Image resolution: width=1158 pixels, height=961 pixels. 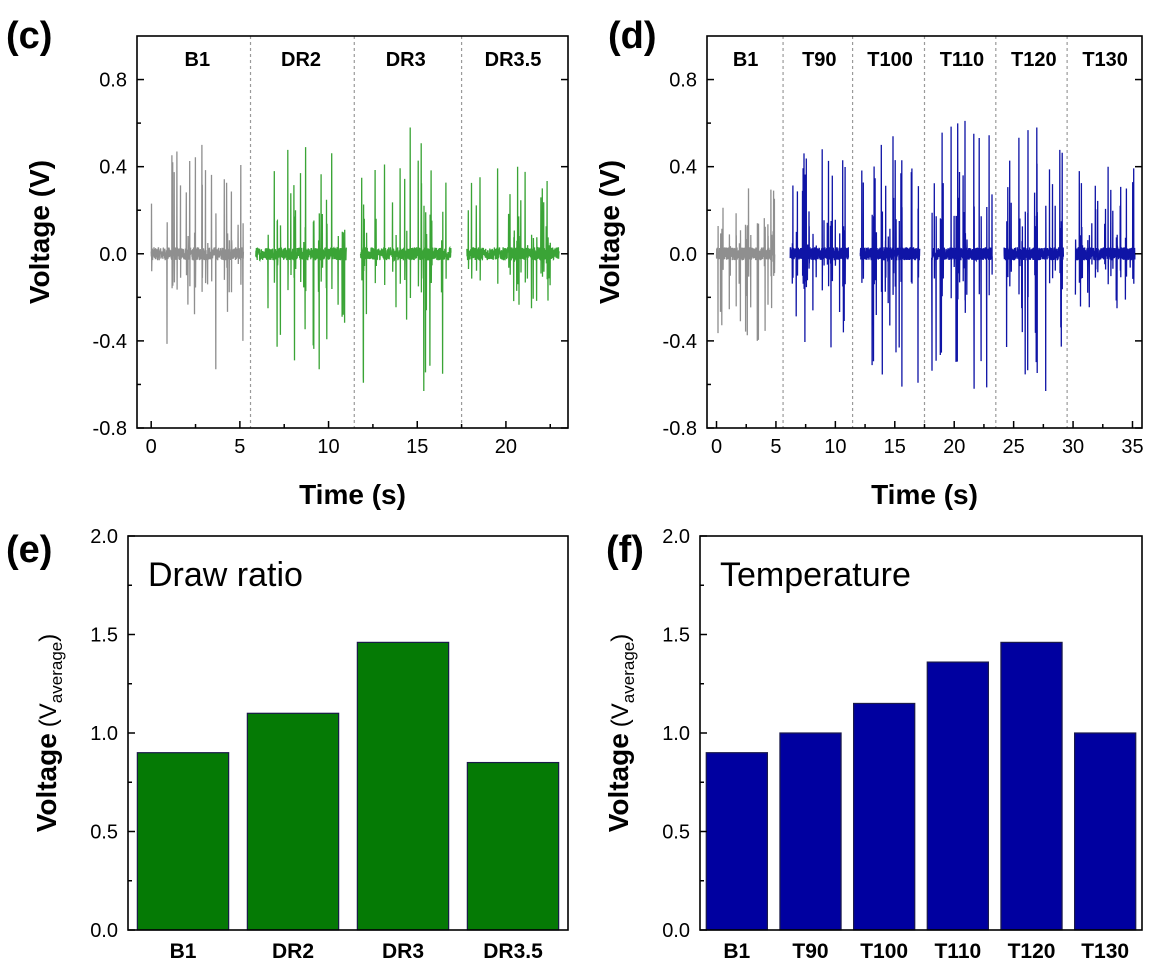 What do you see at coordinates (293, 950) in the screenshot?
I see `category-label: DR2` at bounding box center [293, 950].